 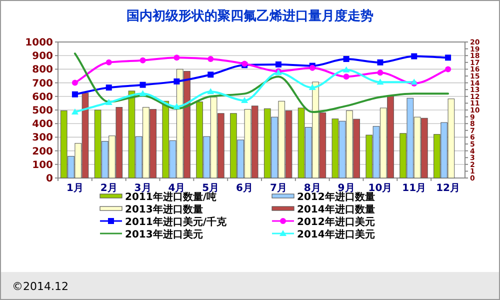 What do you see at coordinates (43, 165) in the screenshot?
I see `y-tick-label: 100` at bounding box center [43, 165].